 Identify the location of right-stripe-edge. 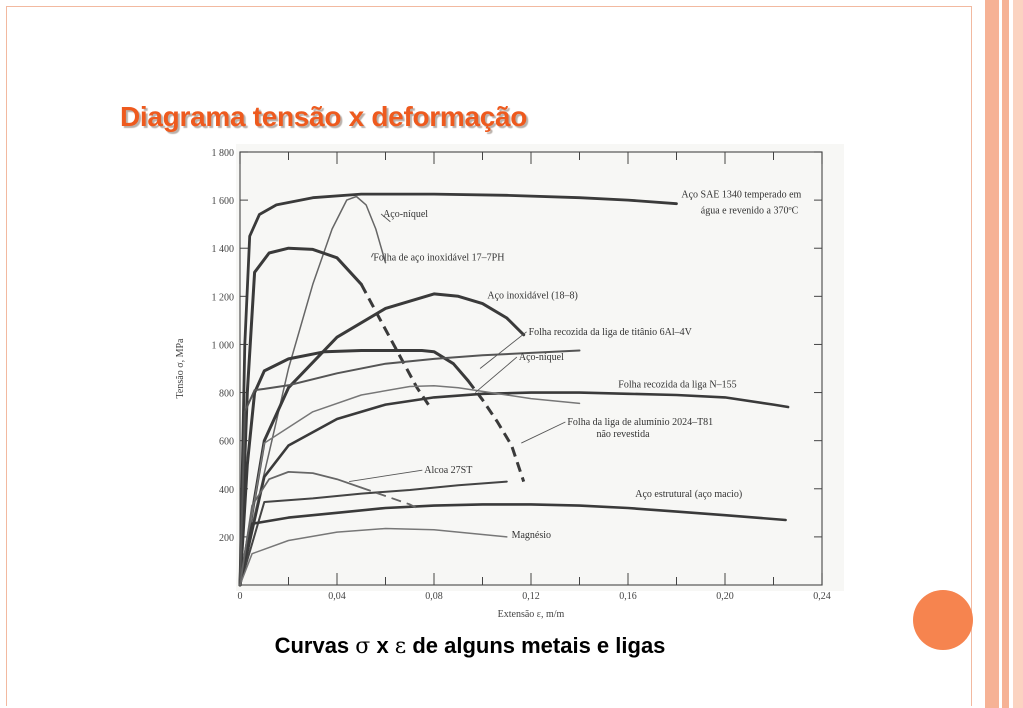
(1018, 354).